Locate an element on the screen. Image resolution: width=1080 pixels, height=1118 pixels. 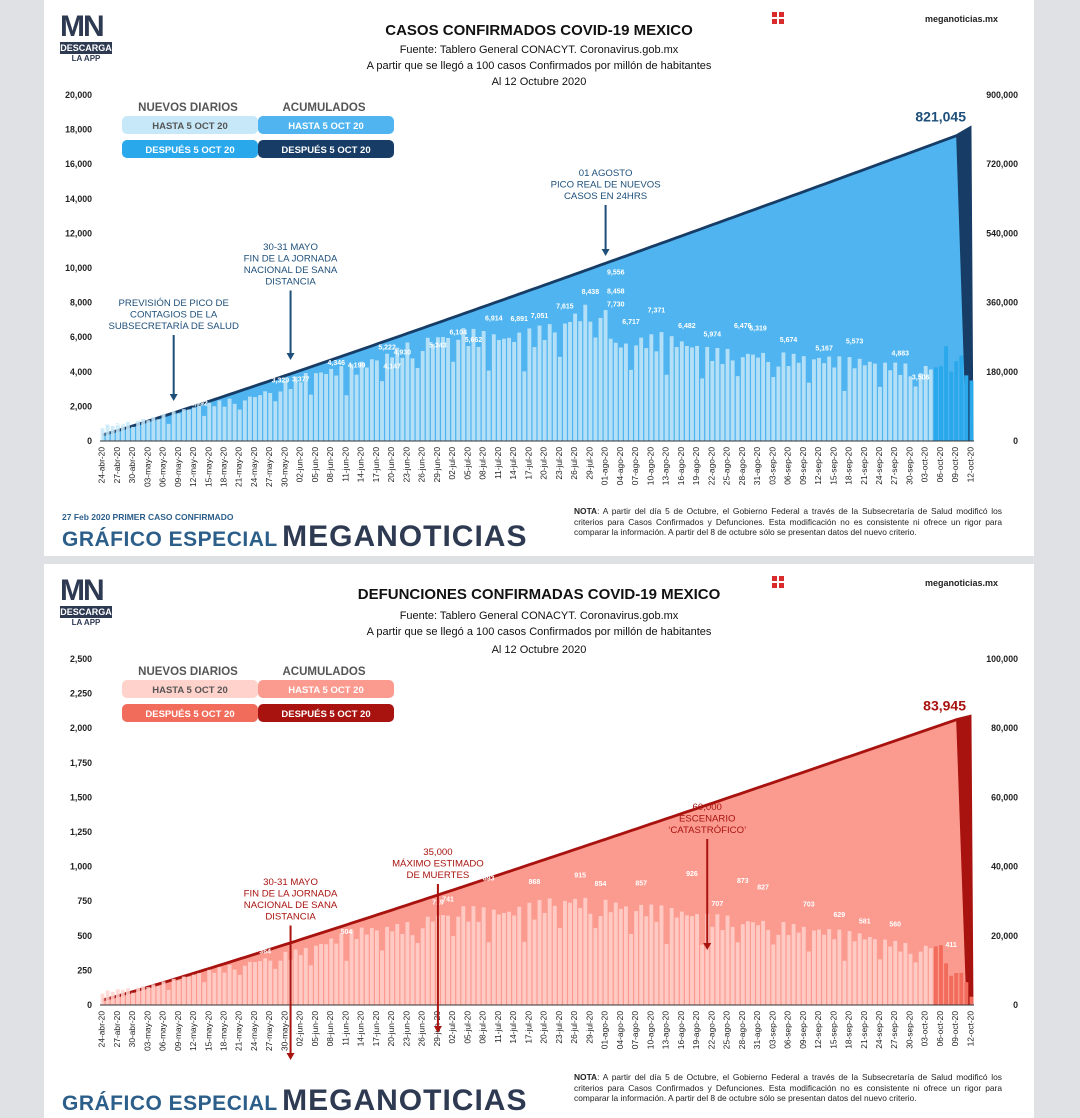
daily-data-label: 857 is located at coordinates (641, 883).